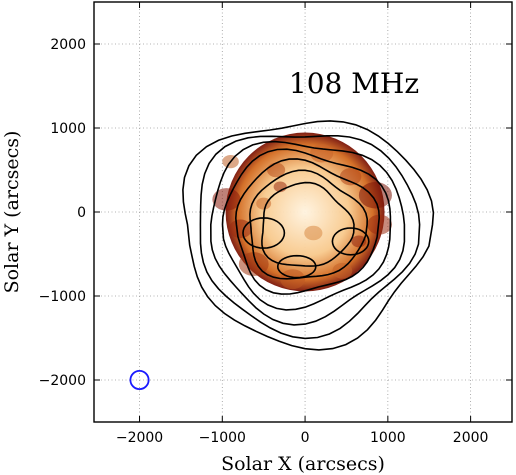 The image size is (516, 475). What do you see at coordinates (12, 212) in the screenshot?
I see `y-axis-title: Solar Y (arcsecs)` at bounding box center [12, 212].